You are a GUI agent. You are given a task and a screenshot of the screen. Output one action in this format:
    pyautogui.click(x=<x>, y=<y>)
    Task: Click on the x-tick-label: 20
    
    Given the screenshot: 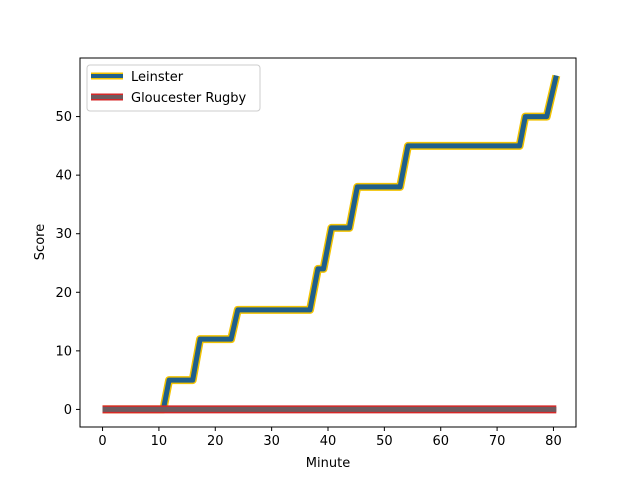 What is the action you would take?
    pyautogui.click(x=215, y=441)
    